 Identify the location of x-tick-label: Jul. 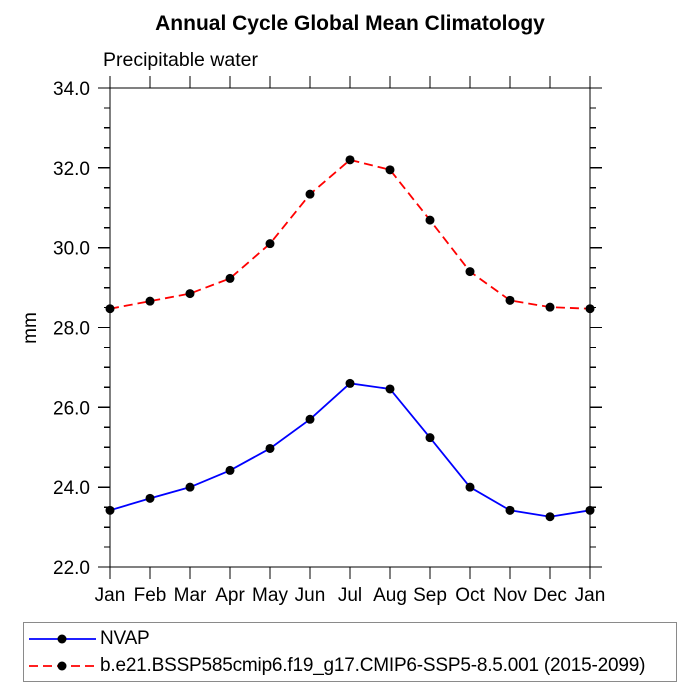
(350, 595).